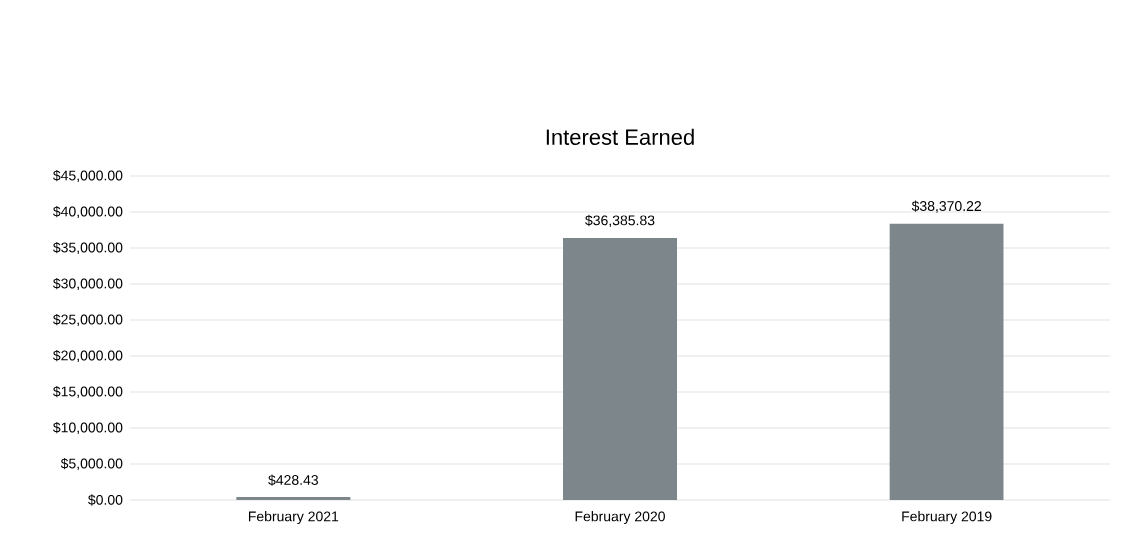  I want to click on x-tick-label: February 2019, so click(947, 518).